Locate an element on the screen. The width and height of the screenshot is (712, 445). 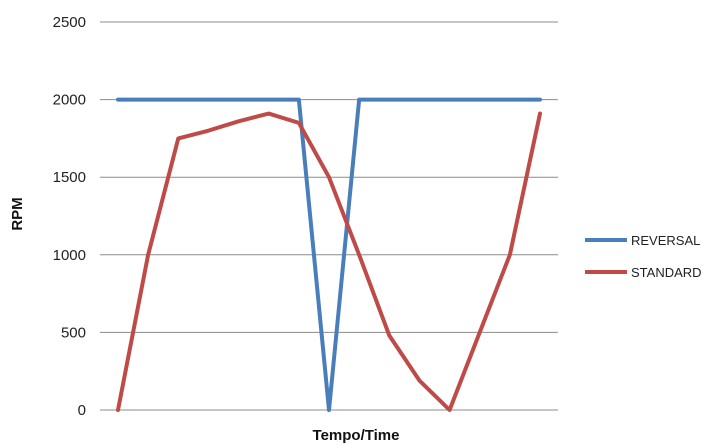
legend-label-standard: STANDARD is located at coordinates (666, 272).